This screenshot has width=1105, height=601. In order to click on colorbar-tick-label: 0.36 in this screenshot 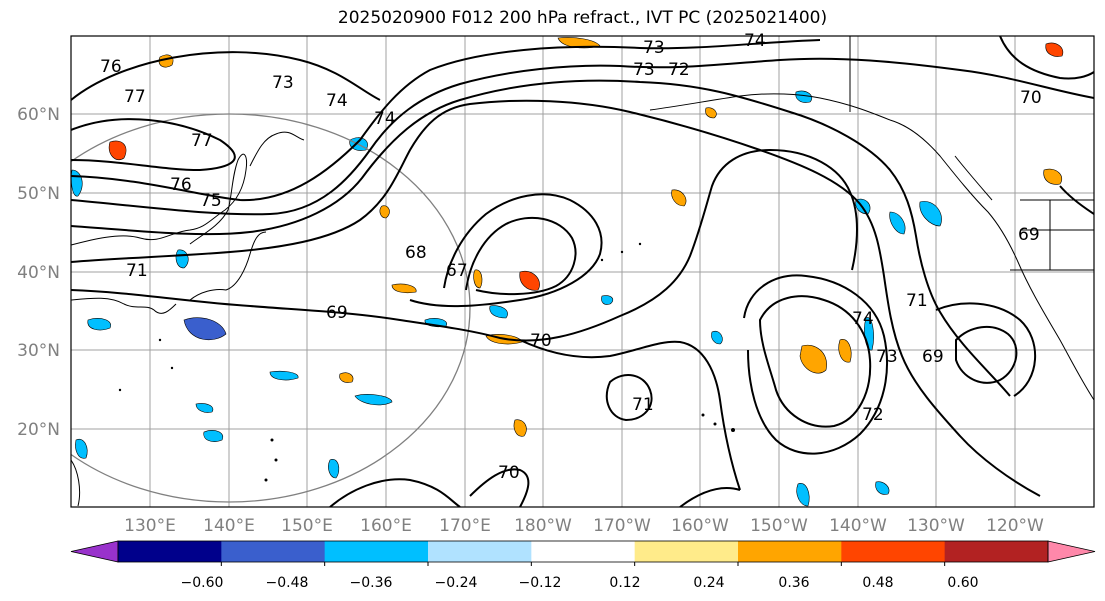, I will do `click(793, 583)`.